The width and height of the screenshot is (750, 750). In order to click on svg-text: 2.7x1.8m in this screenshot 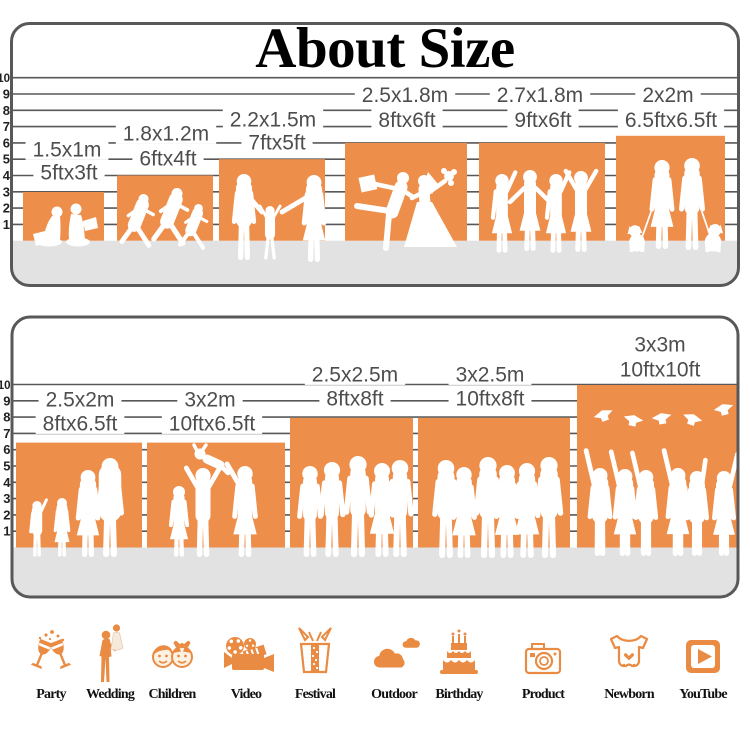, I will do `click(540, 95)`.